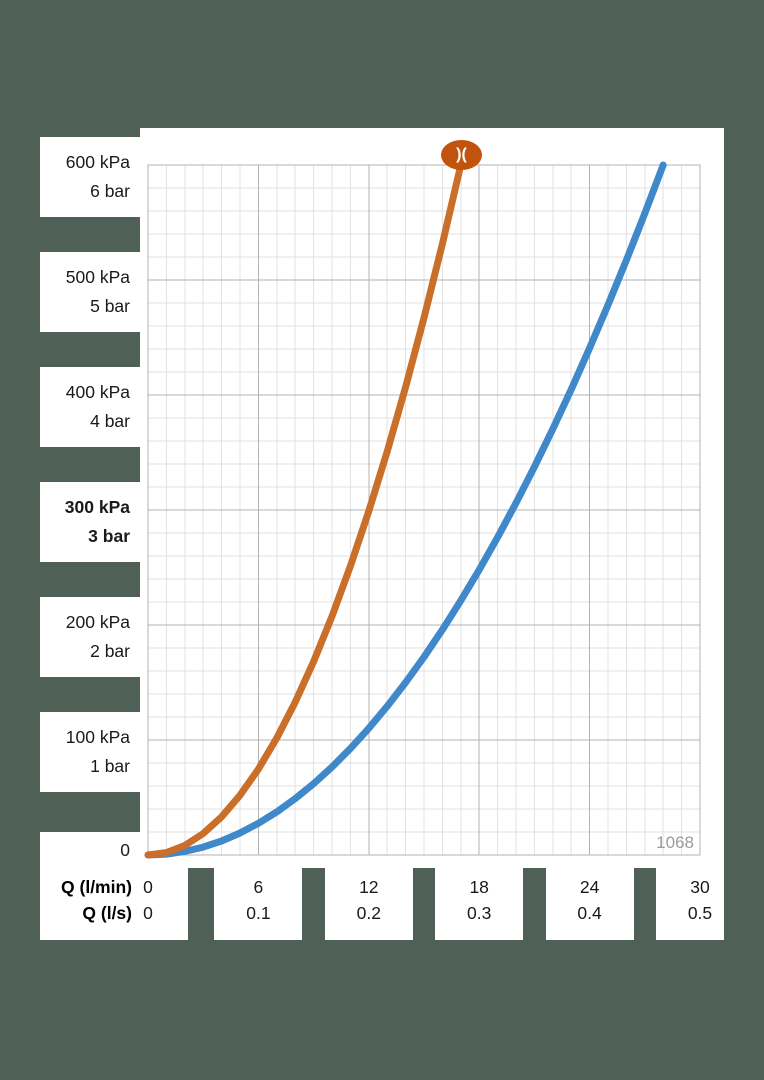 This screenshot has width=764, height=1080. I want to click on y-axis-label-bar: 5 bar, so click(110, 306).